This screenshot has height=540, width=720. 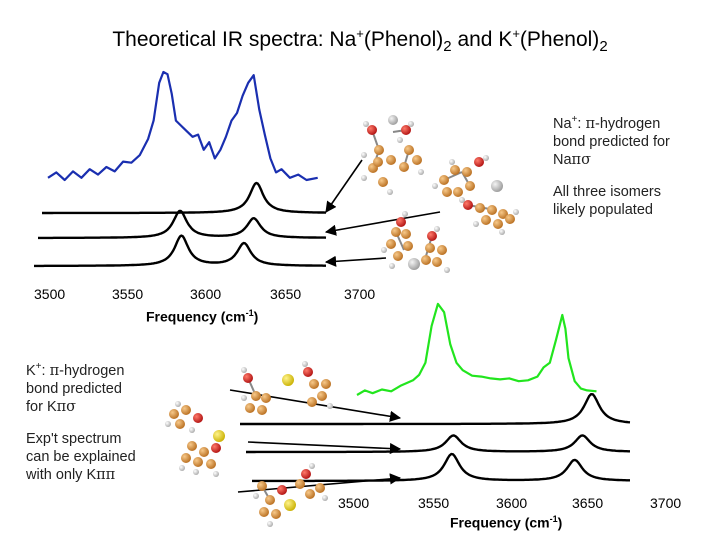 I want to click on k-expt-line2: can be explained, so click(x=81, y=456).